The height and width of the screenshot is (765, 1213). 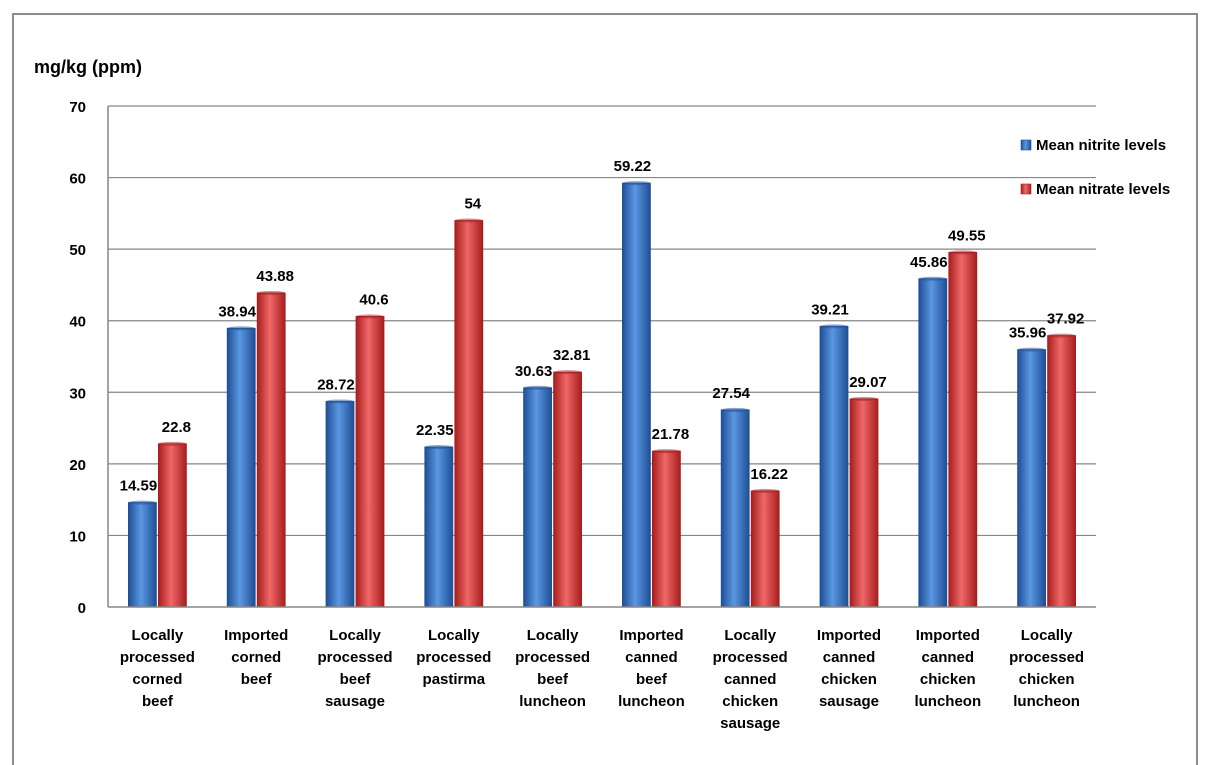 What do you see at coordinates (77, 107) in the screenshot?
I see `y-tick-label: 70` at bounding box center [77, 107].